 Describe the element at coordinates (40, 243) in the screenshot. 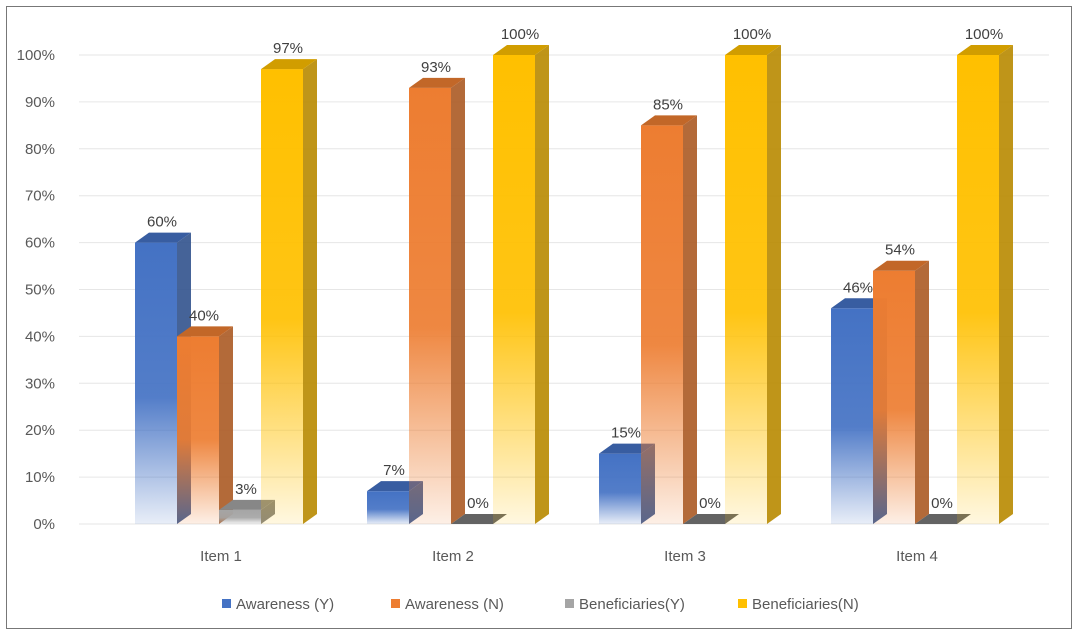

I see `y-tick-label: 60%` at that location.